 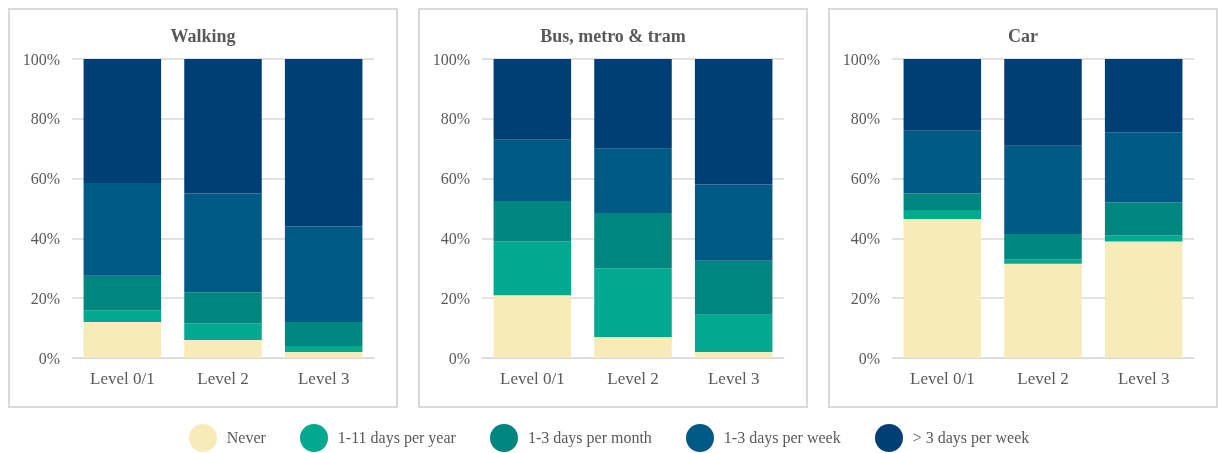 I want to click on legend-label: 1-11 days per year, so click(x=396, y=438).